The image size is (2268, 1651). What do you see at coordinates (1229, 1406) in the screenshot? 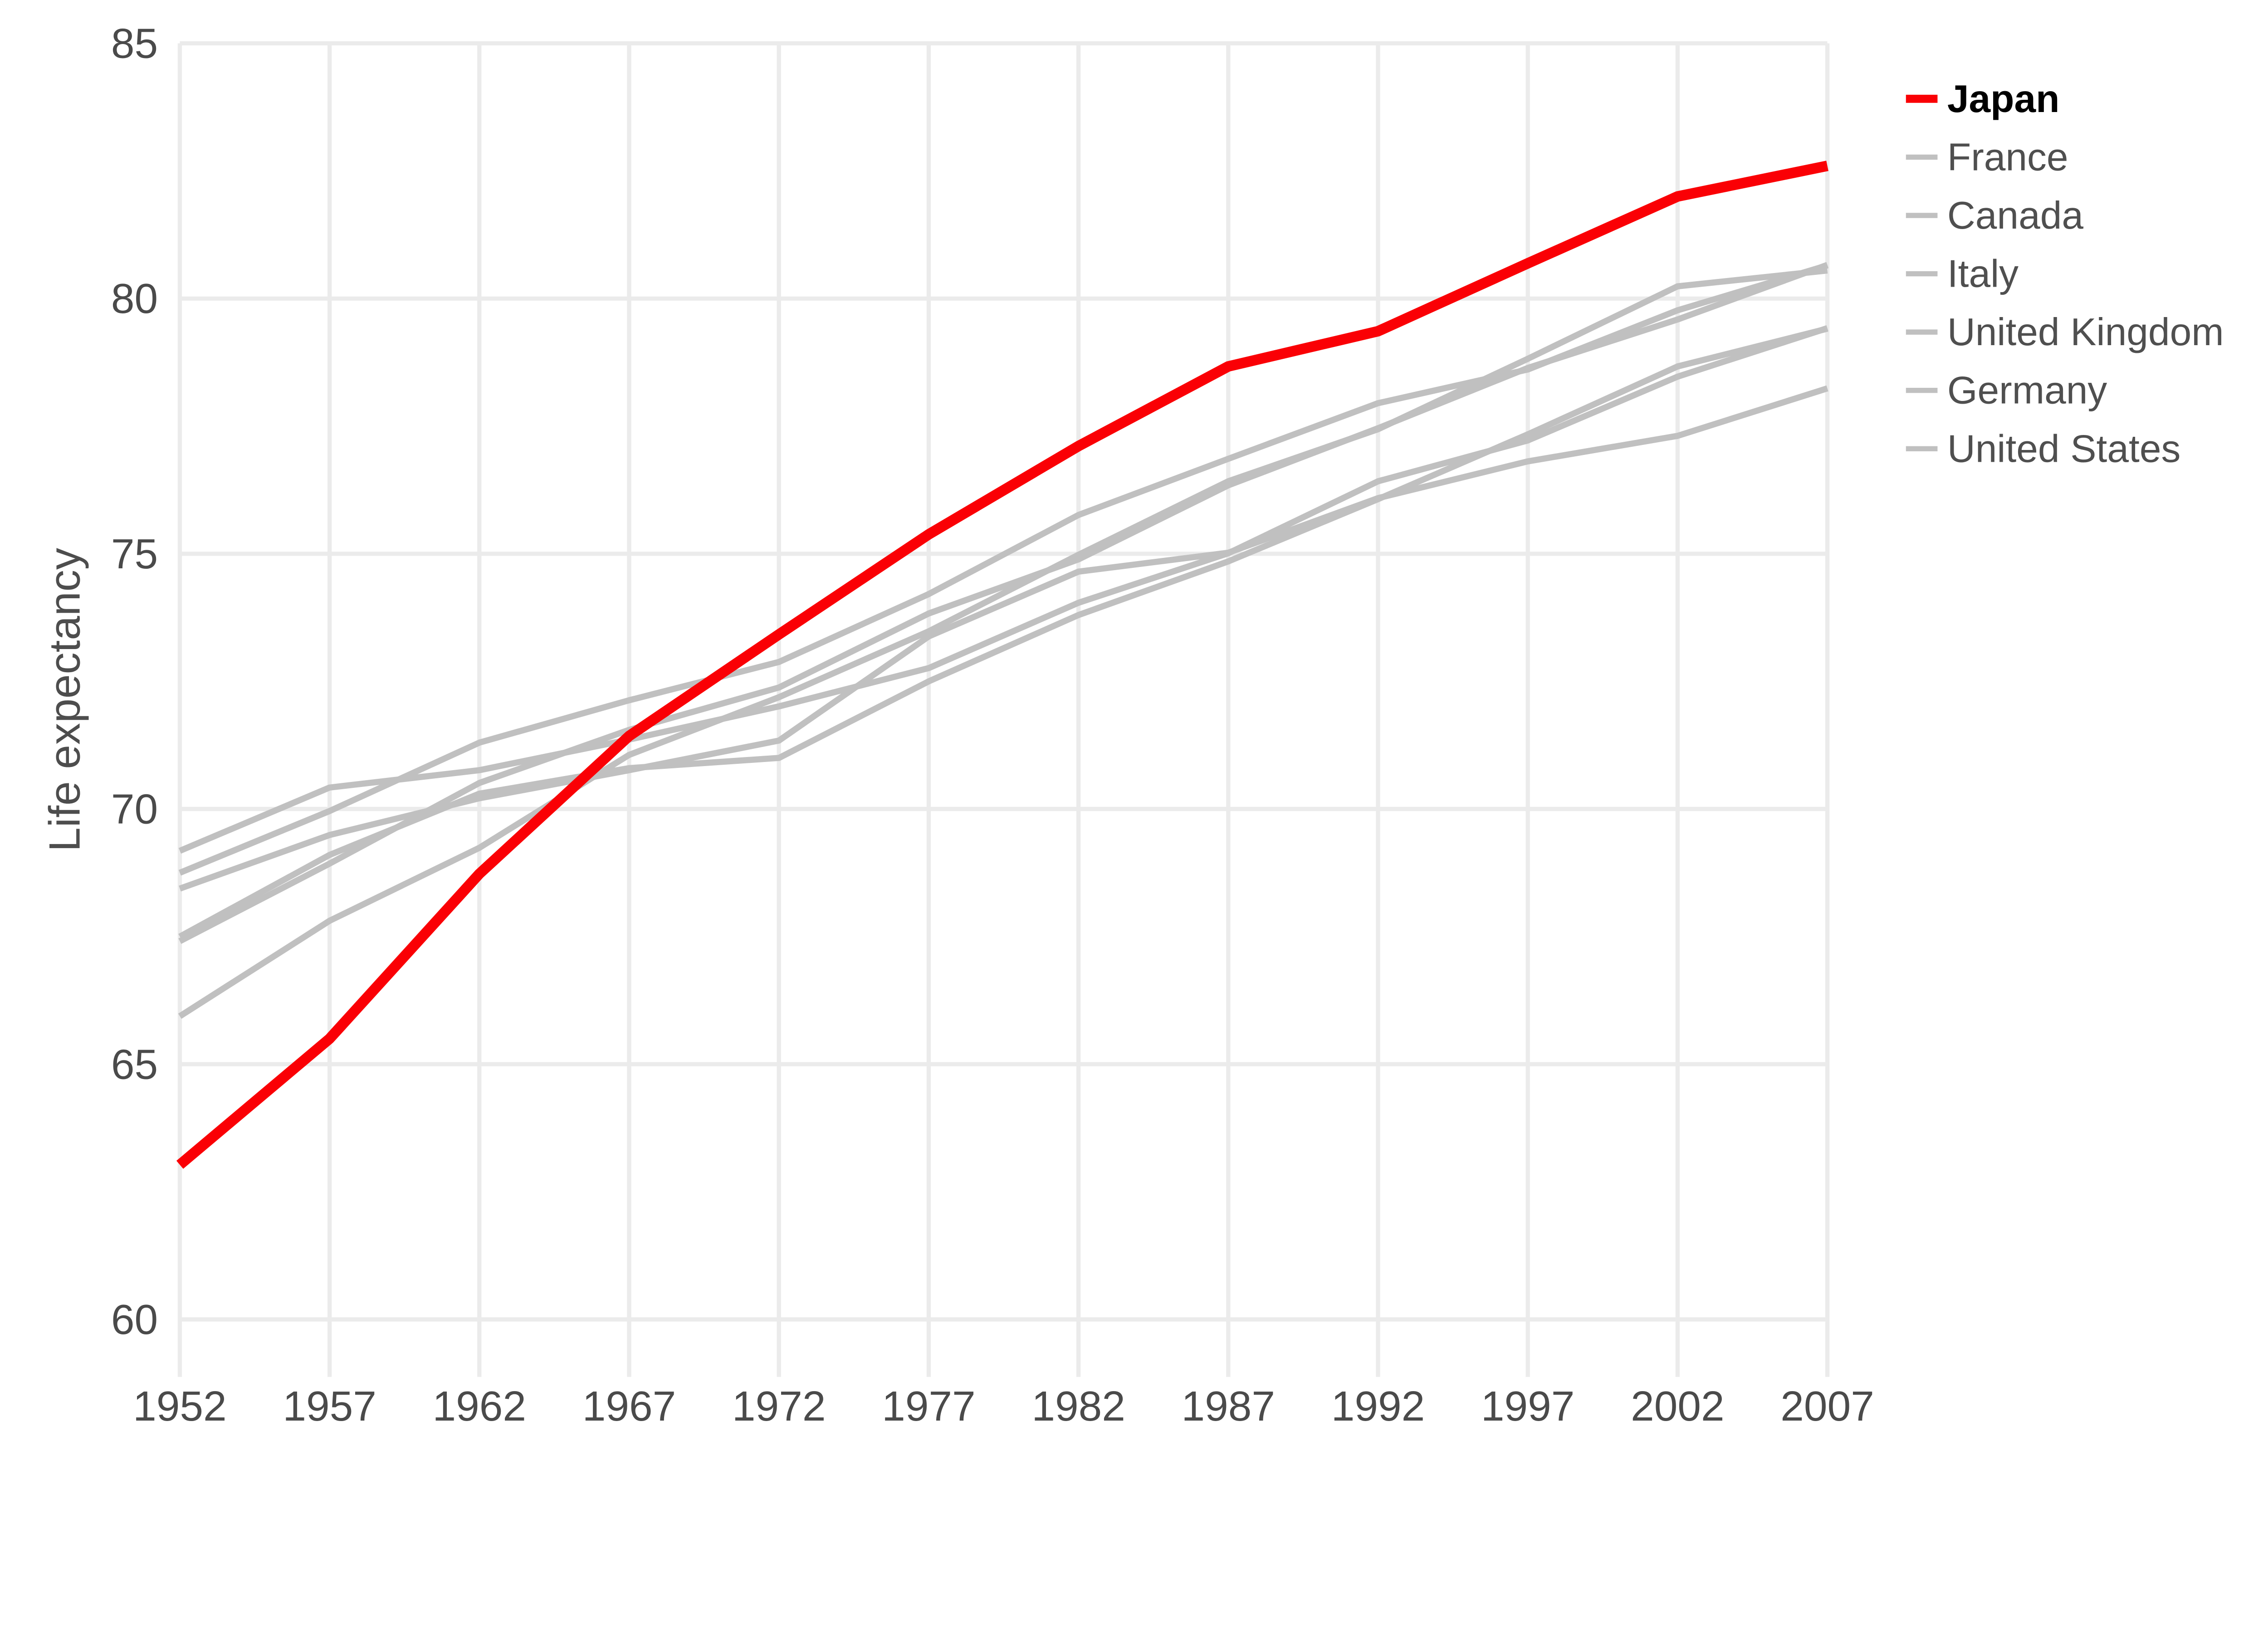
I see `x-tick-label-1987: 1987` at bounding box center [1229, 1406].